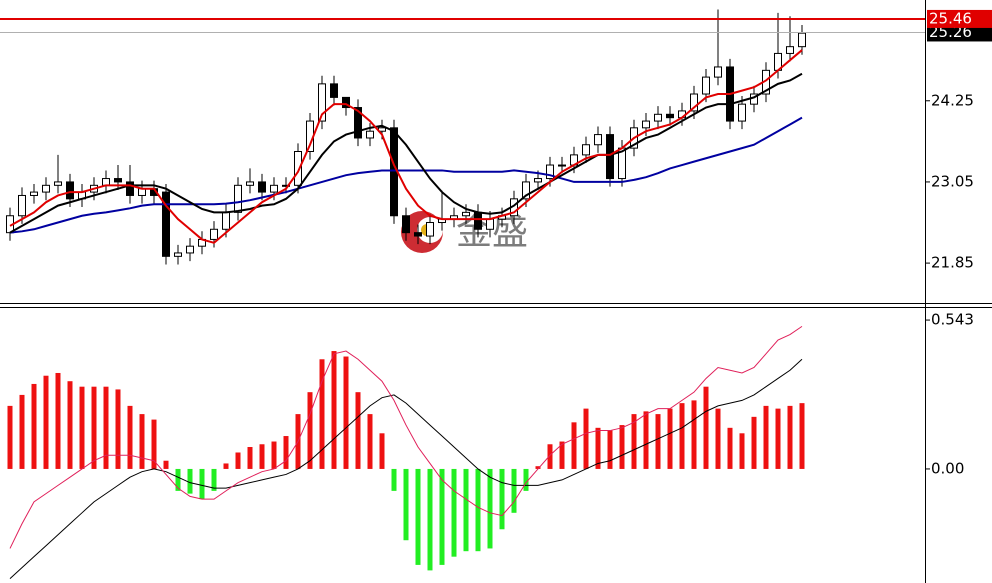 Image resolution: width=992 pixels, height=583 pixels. I want to click on y-tick-label: 0.00, so click(947, 468).